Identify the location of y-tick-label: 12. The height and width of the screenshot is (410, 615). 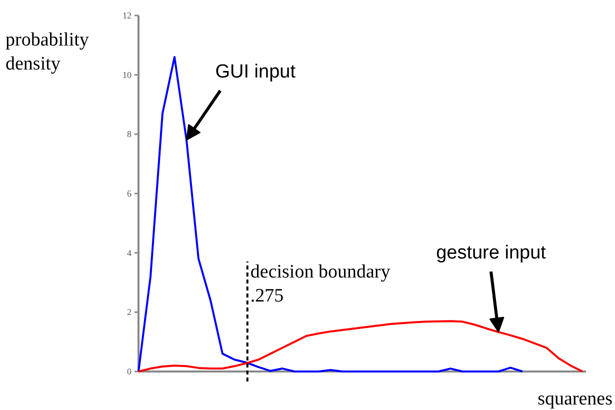
(127, 15).